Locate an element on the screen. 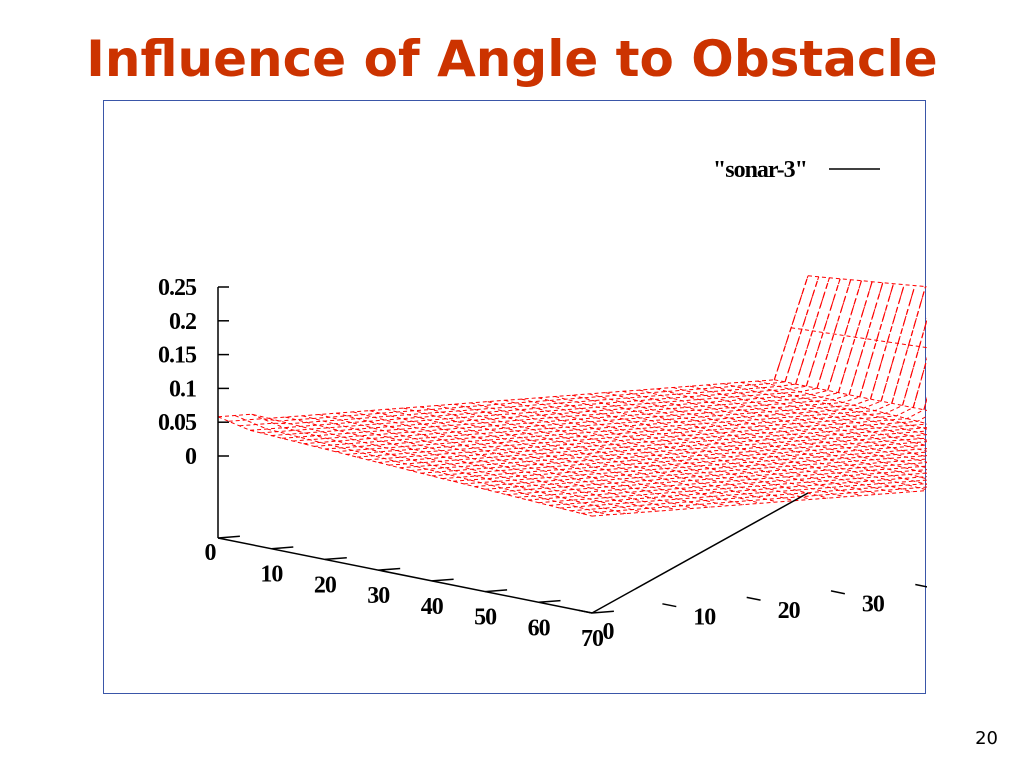  x-tick-label: 70 is located at coordinates (592, 639).